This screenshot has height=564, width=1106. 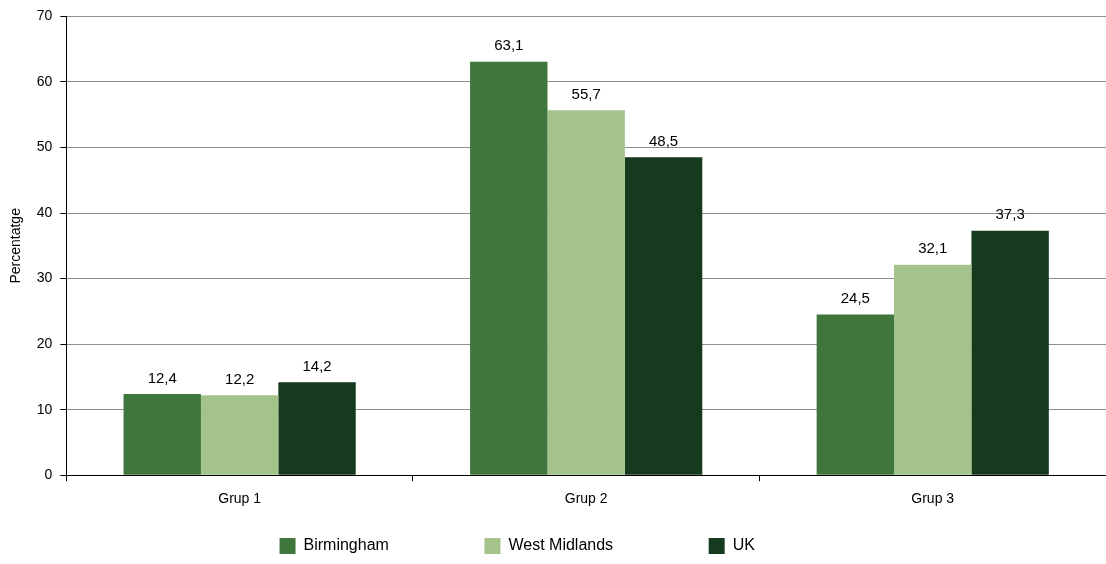 I want to click on data-label: 63,1, so click(x=509, y=45).